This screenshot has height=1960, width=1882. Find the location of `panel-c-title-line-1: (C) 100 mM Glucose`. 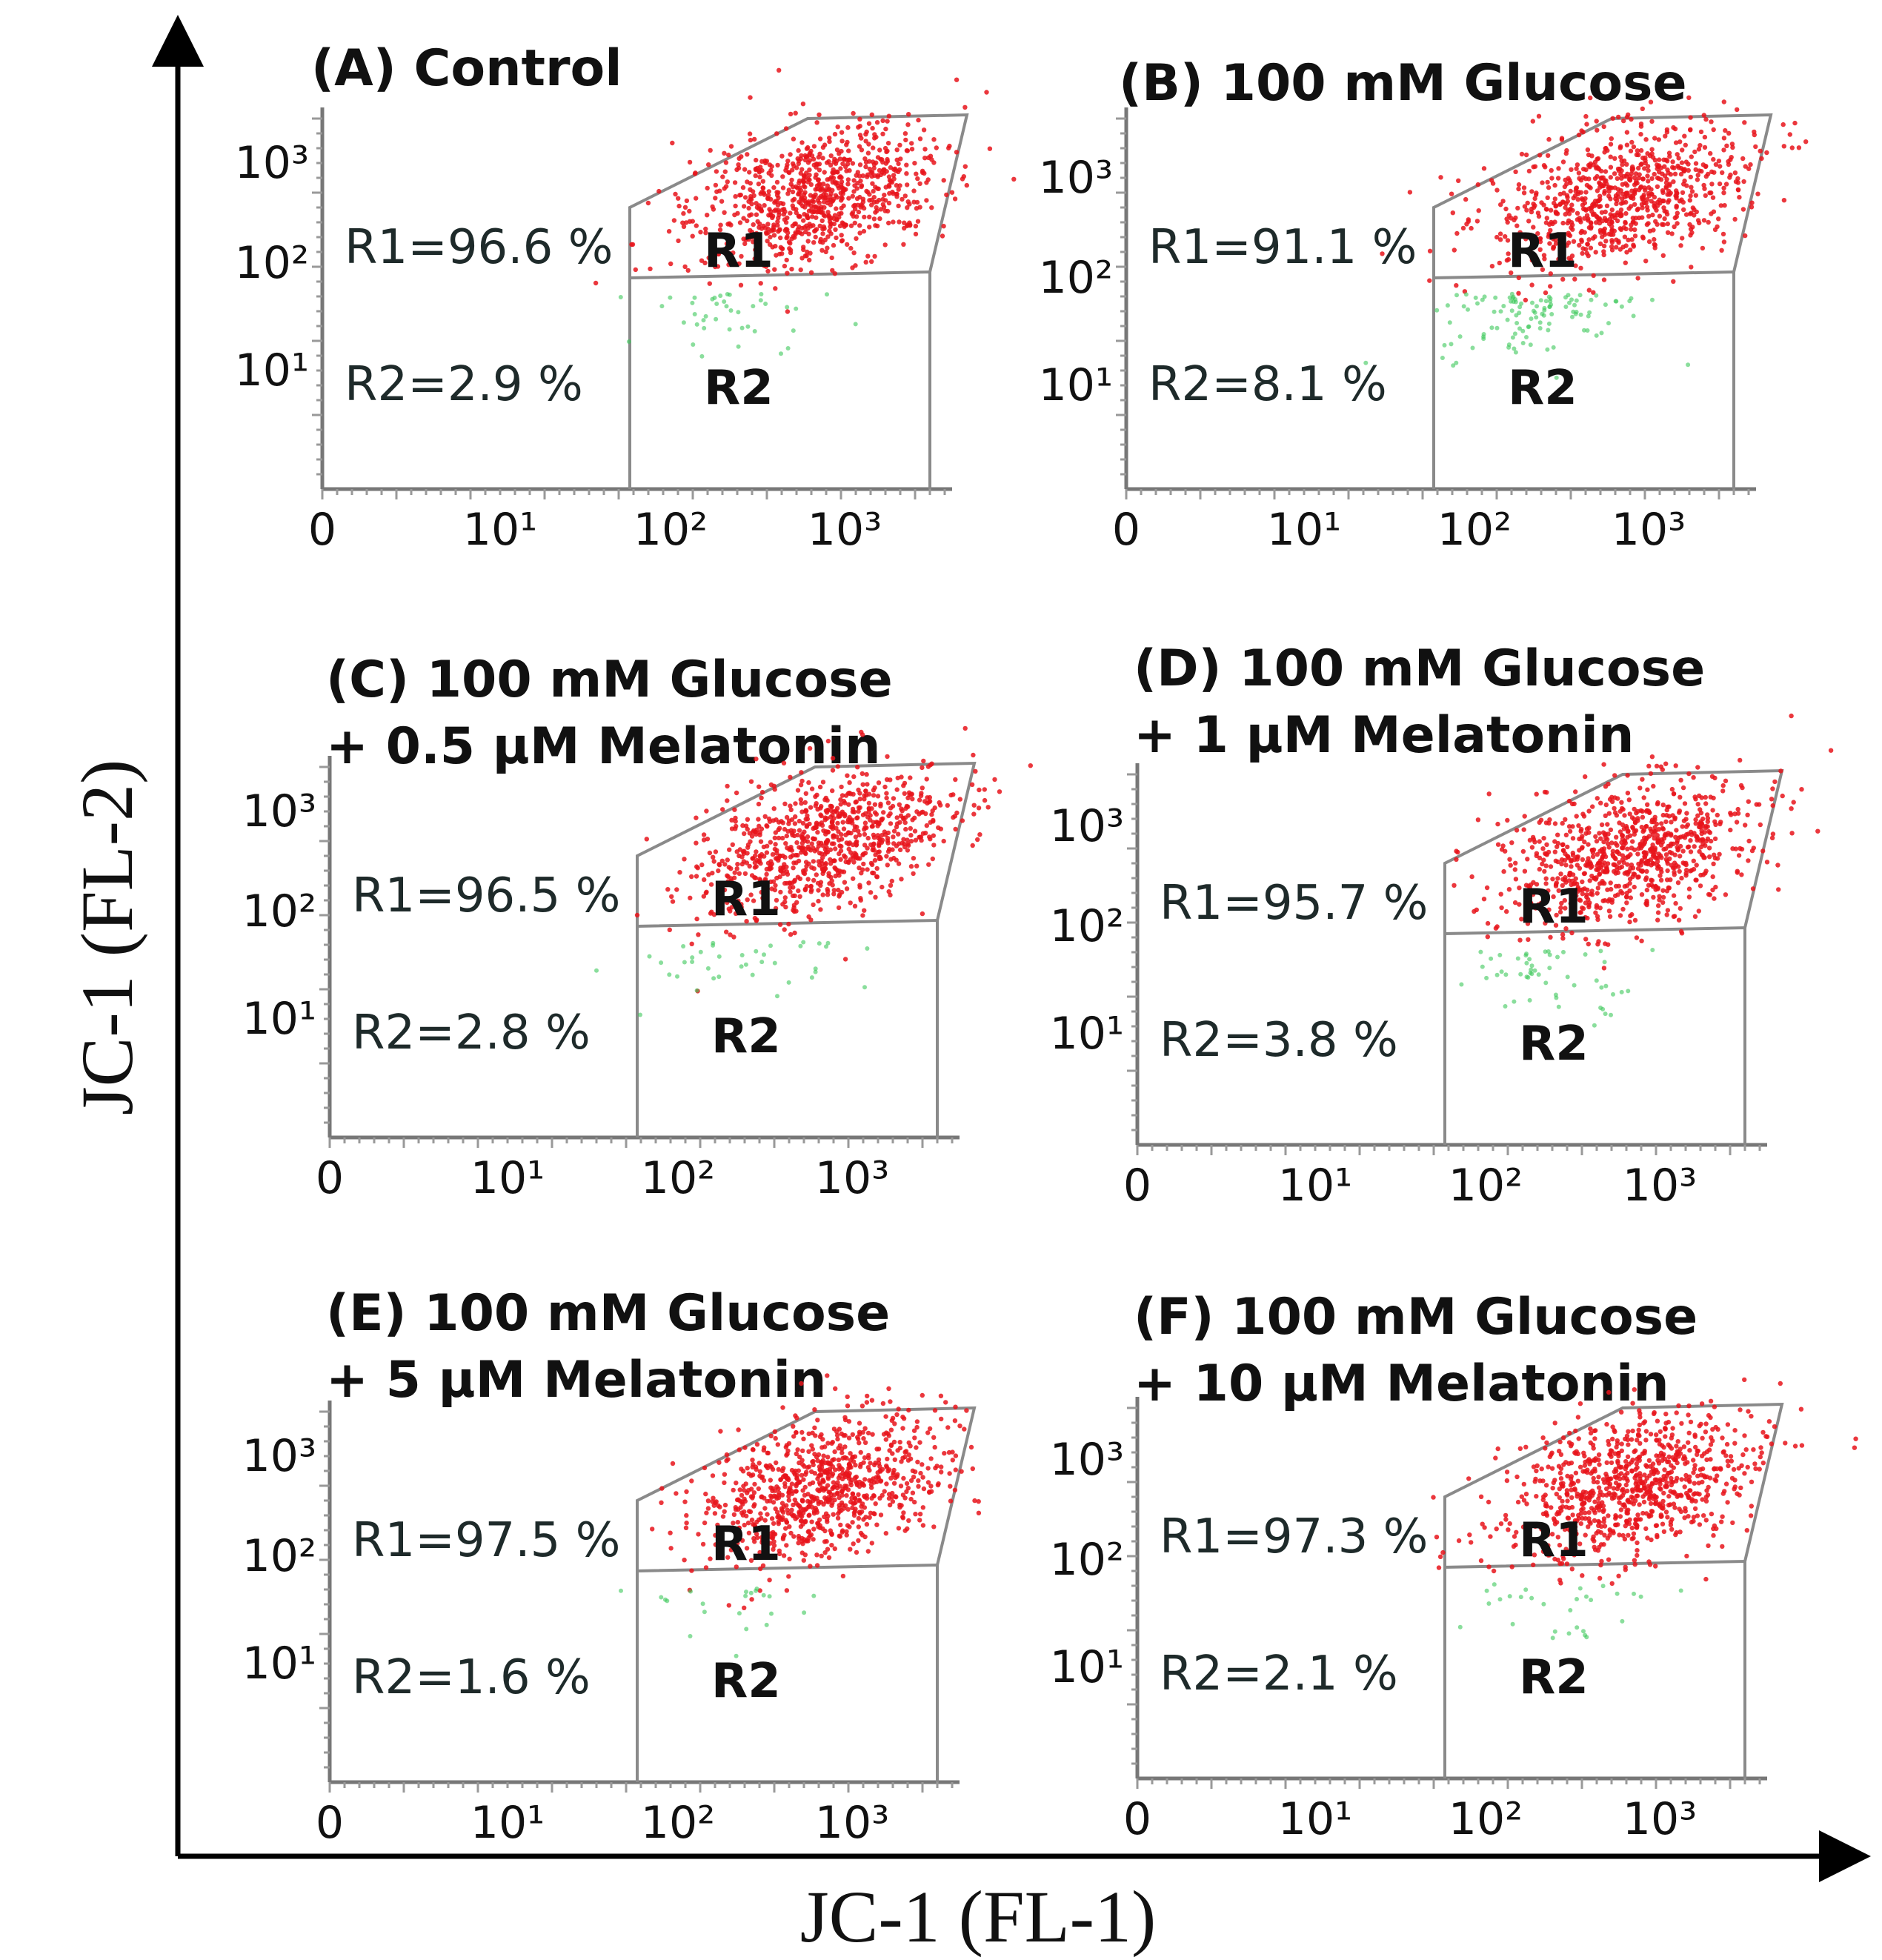

panel-c-title-line-1: (C) 100 mM Glucose is located at coordinates (609, 680).